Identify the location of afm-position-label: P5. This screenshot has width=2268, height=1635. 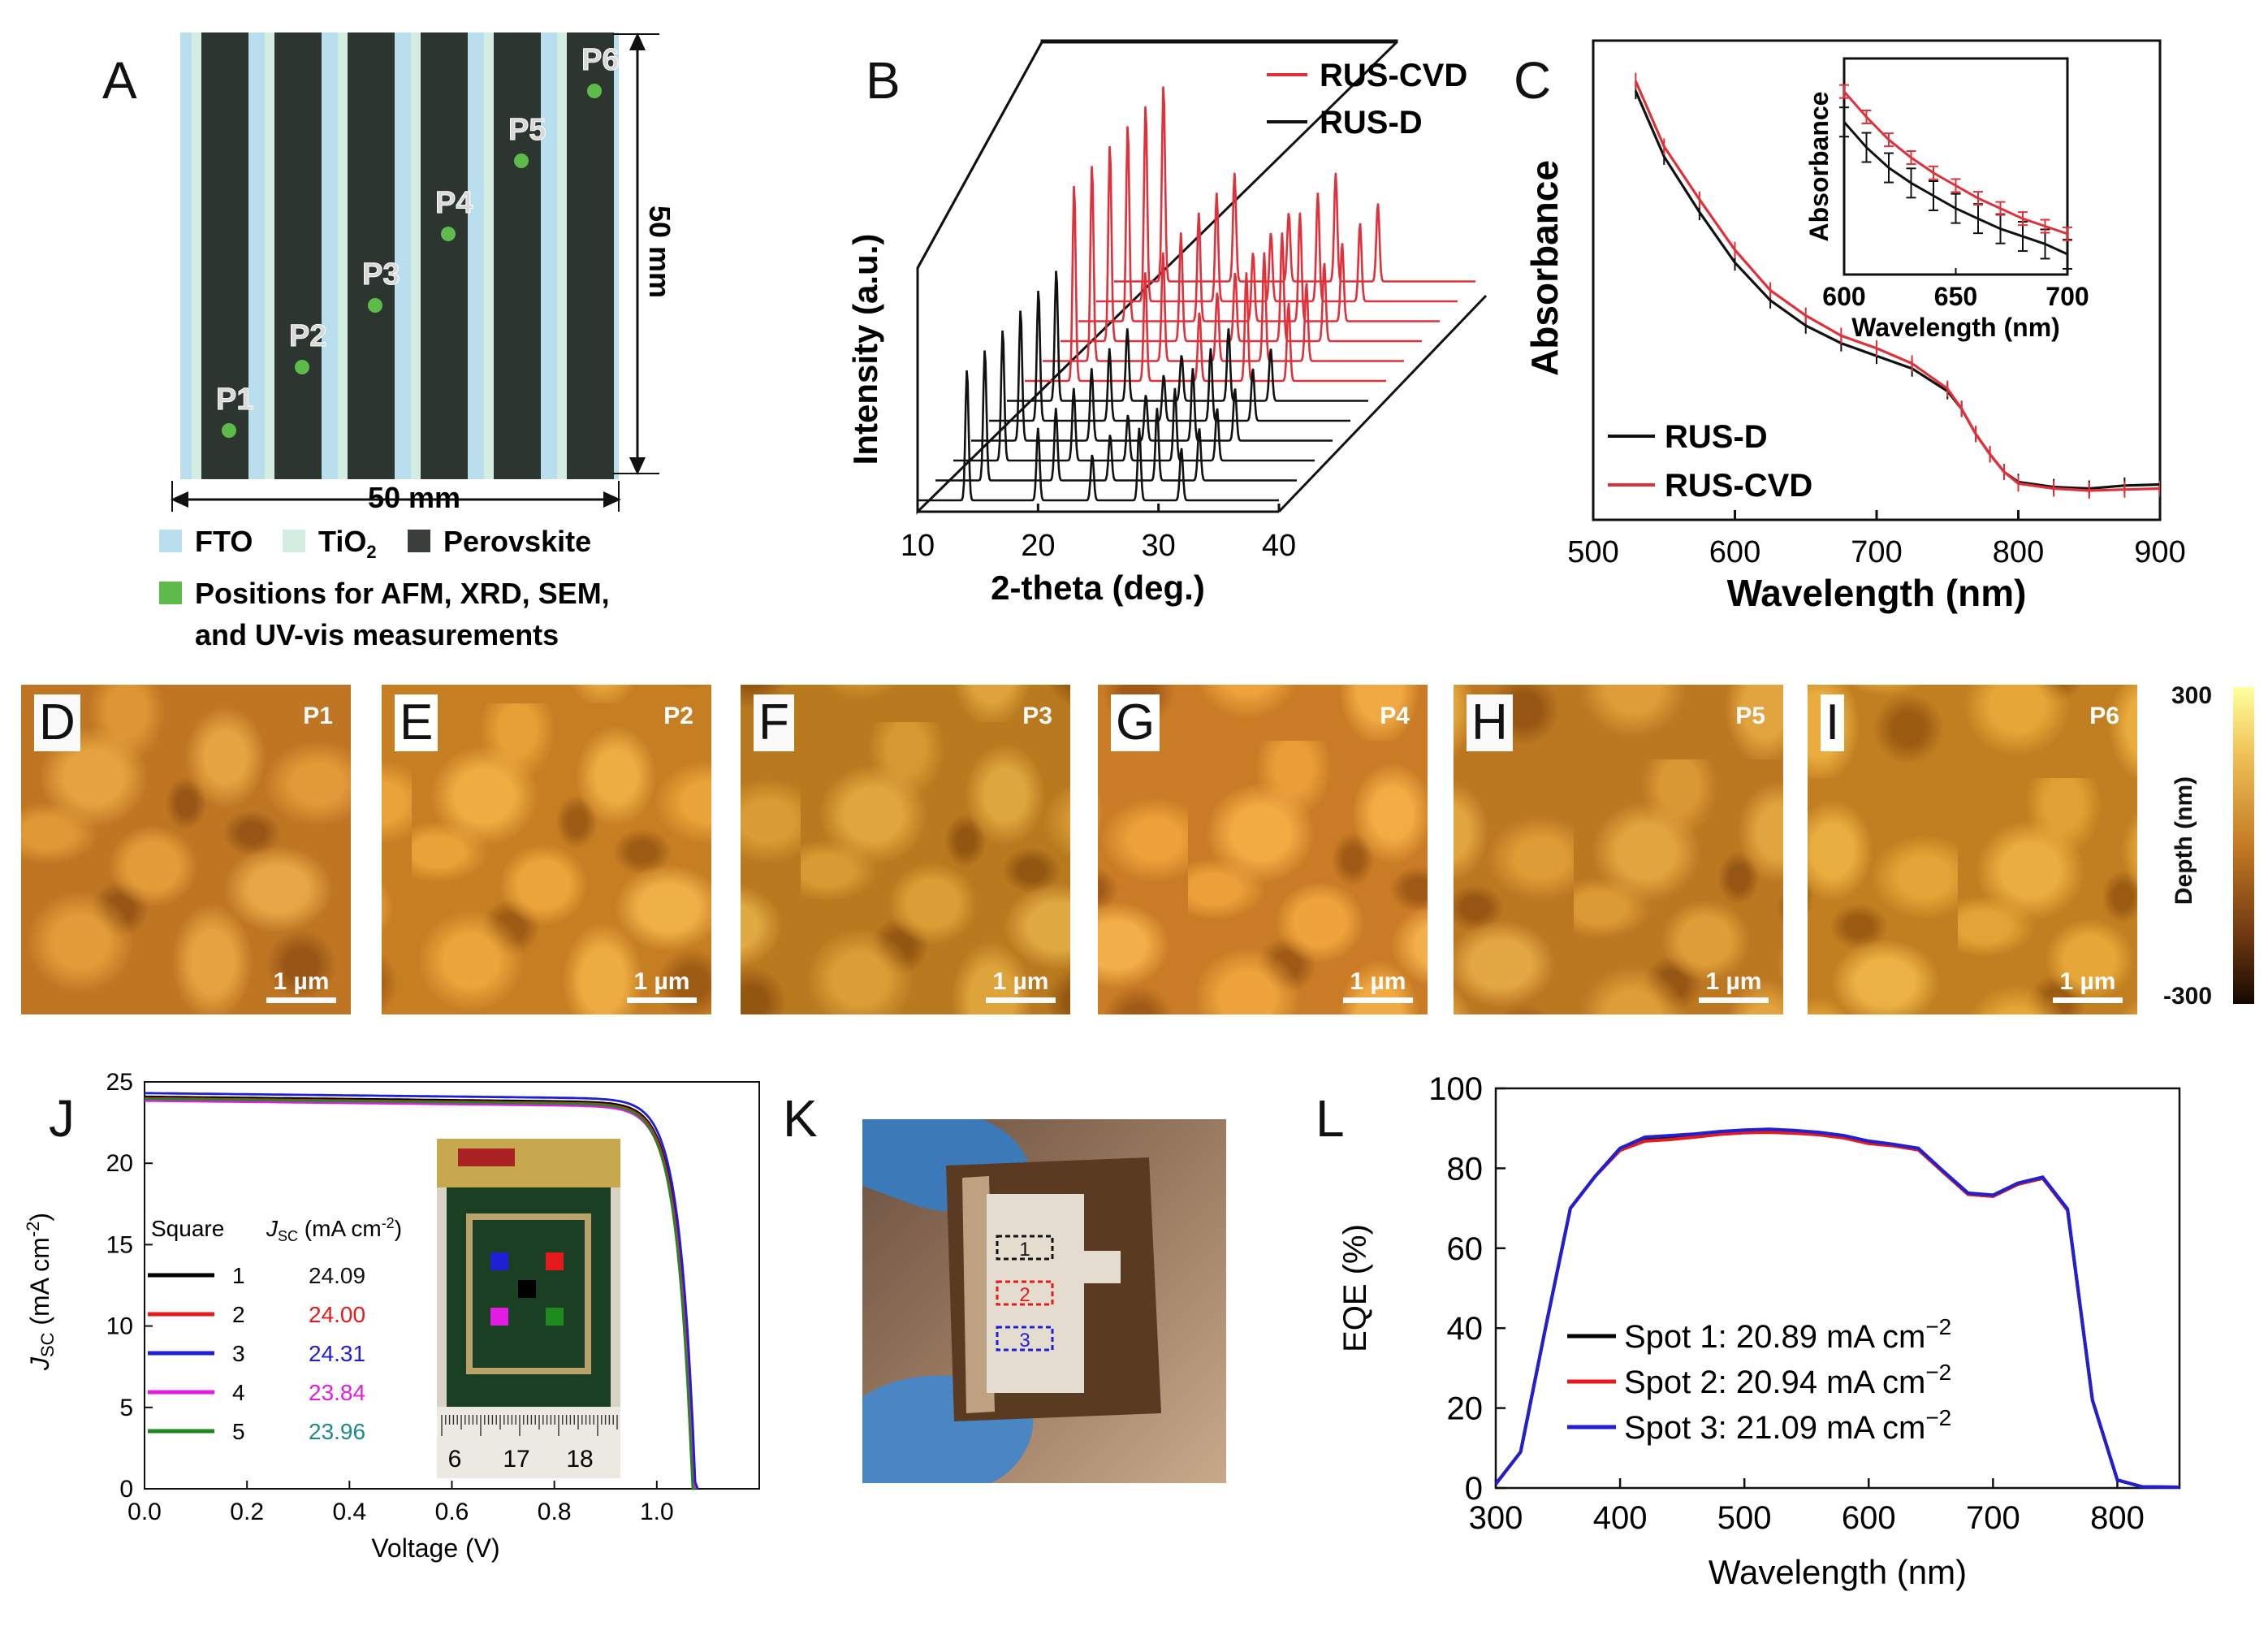
(1750, 716).